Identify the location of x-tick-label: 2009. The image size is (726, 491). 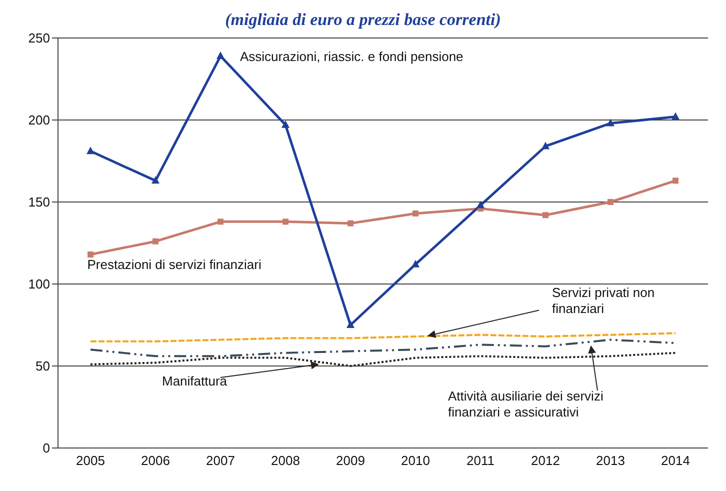
(350, 460).